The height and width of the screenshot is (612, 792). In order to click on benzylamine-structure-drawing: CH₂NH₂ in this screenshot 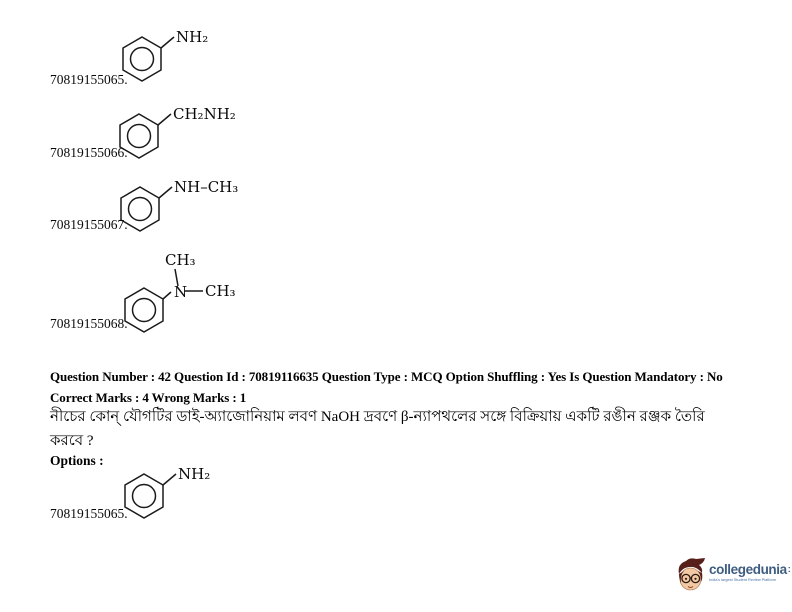, I will do `click(177, 132)`.